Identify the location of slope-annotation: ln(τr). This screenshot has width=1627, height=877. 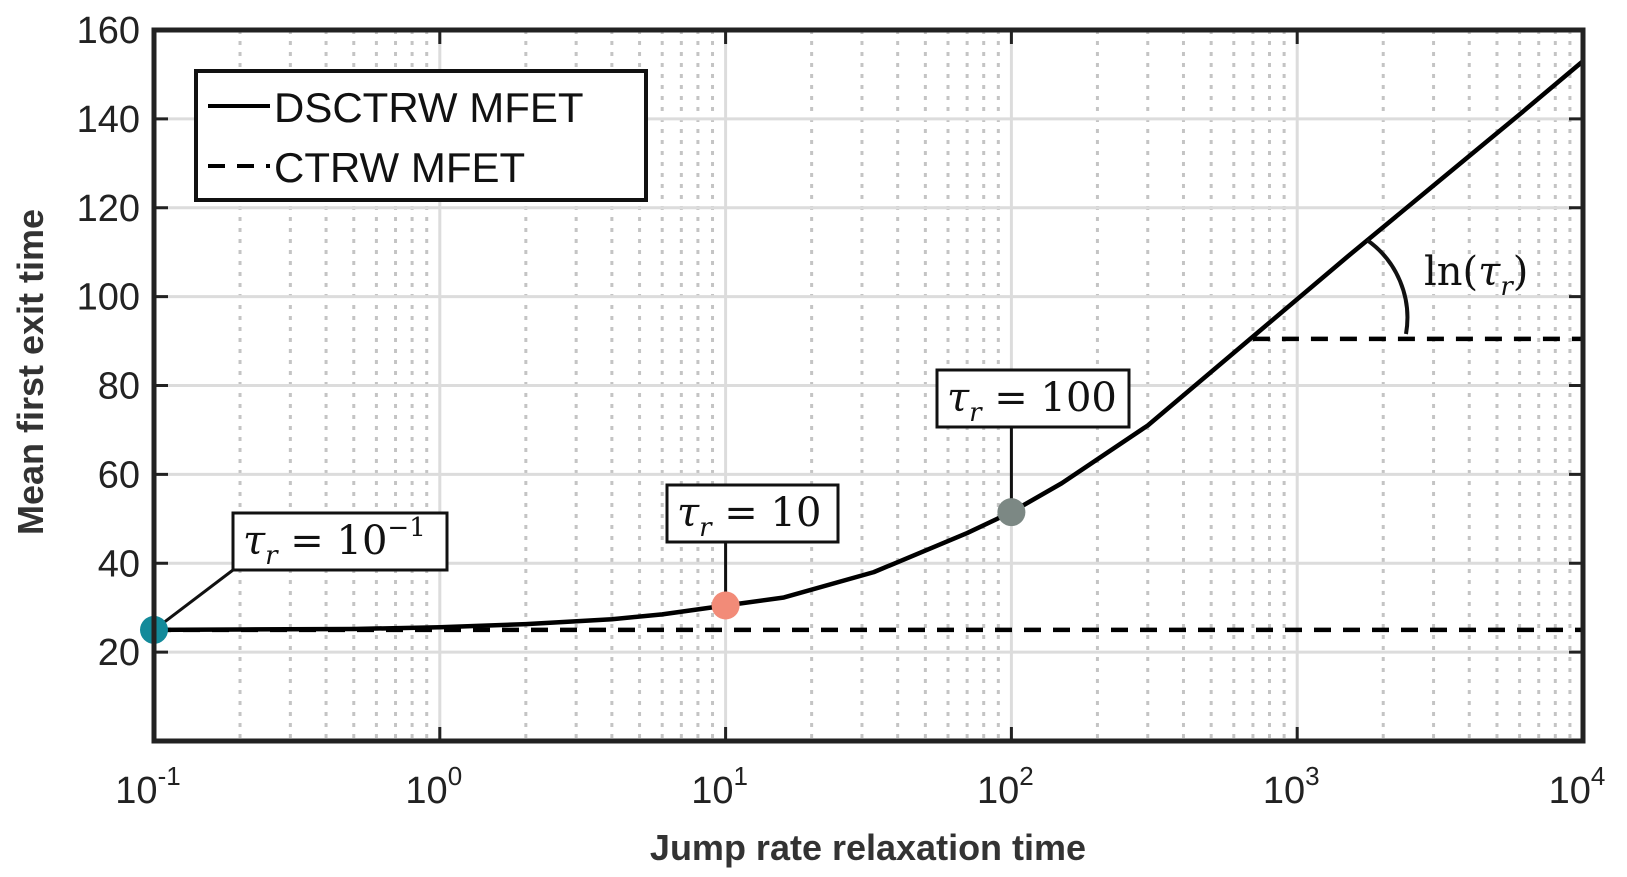
(1446, 286).